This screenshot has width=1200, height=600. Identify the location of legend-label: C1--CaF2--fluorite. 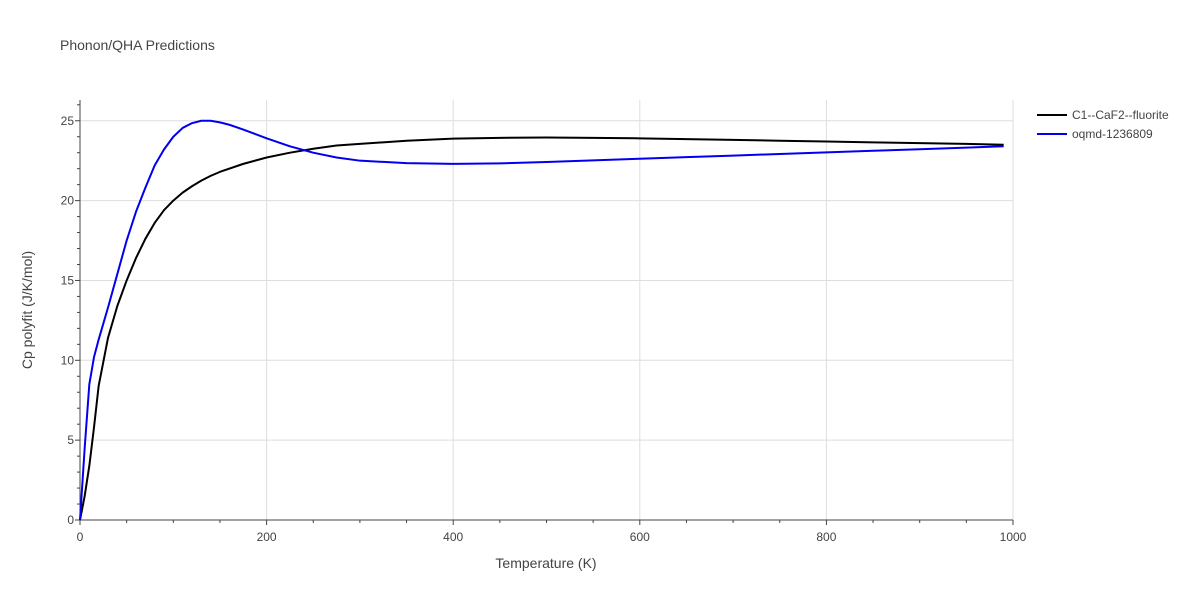
(1120, 115).